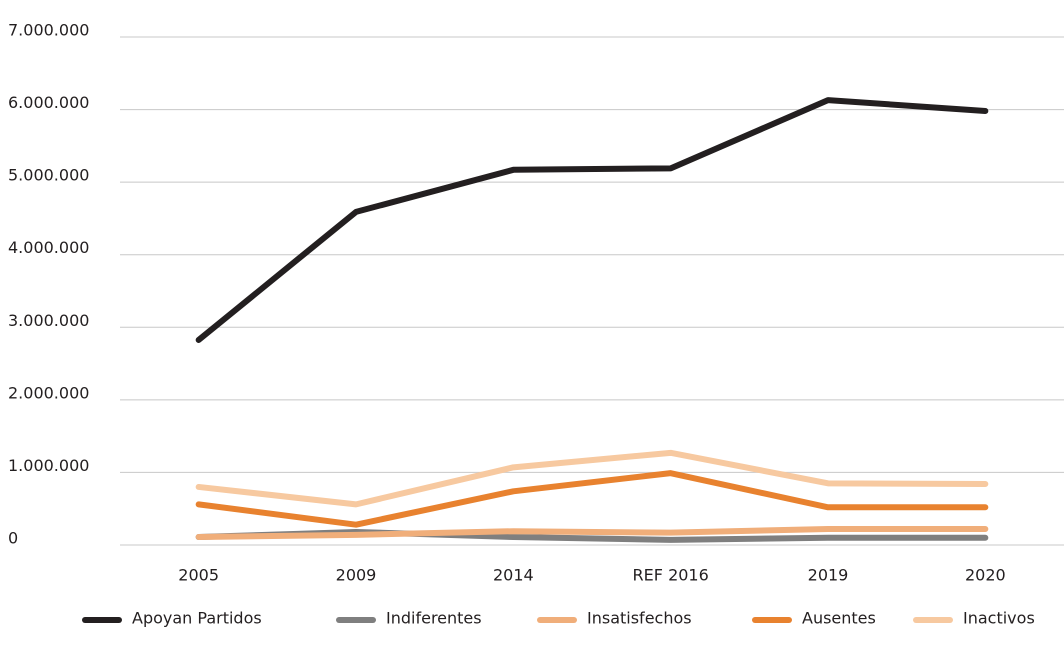 This screenshot has height=661, width=1064. What do you see at coordinates (828, 575) in the screenshot?
I see `x-tick-label: 2019` at bounding box center [828, 575].